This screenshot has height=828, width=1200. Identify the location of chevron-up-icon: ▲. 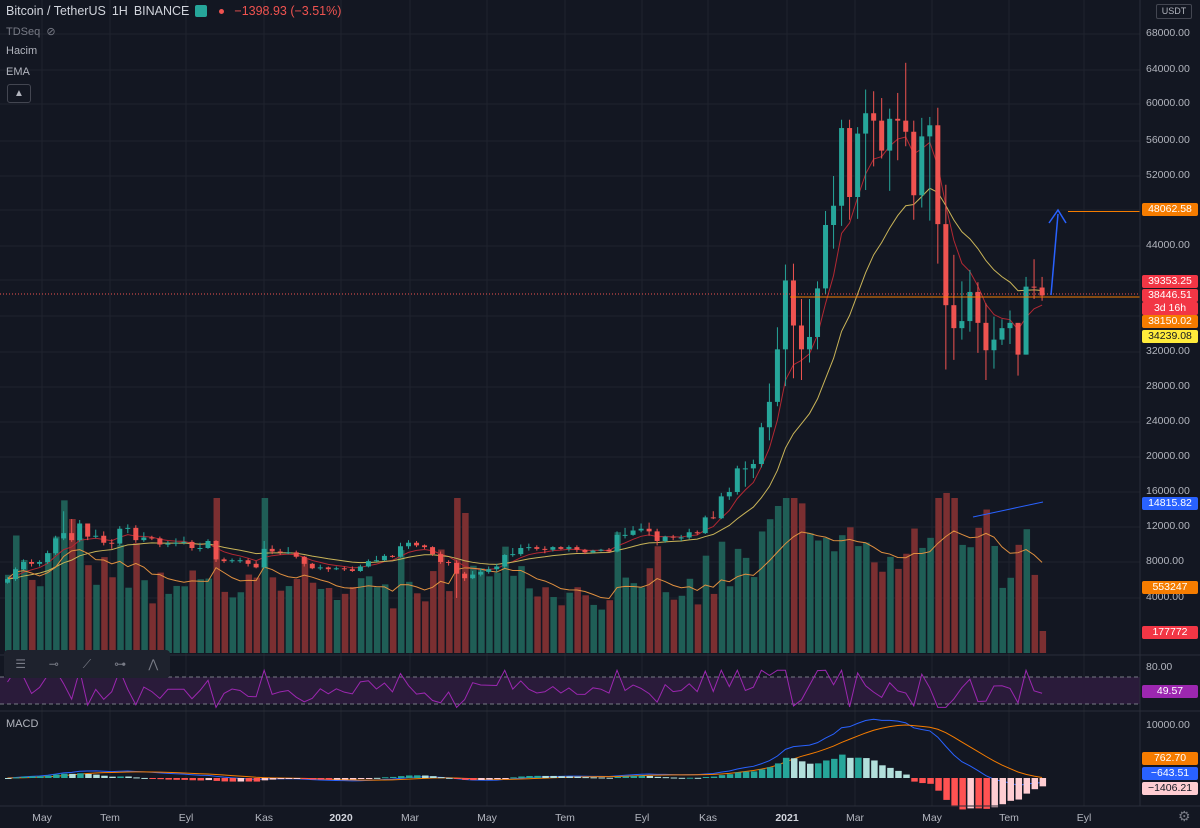
(19, 93).